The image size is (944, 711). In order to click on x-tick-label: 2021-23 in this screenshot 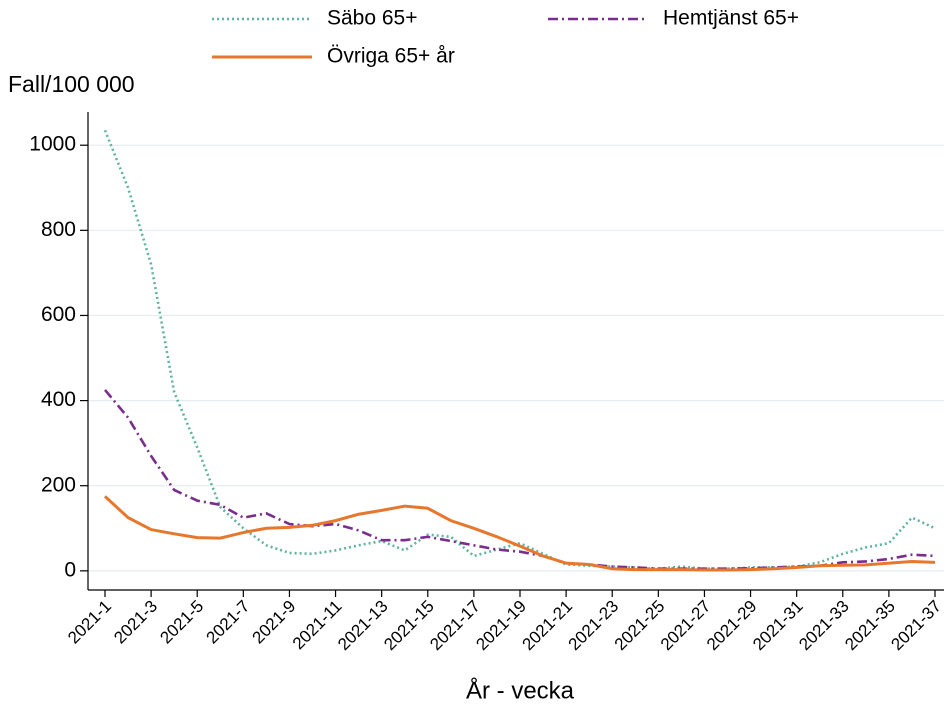, I will do `click(594, 626)`.